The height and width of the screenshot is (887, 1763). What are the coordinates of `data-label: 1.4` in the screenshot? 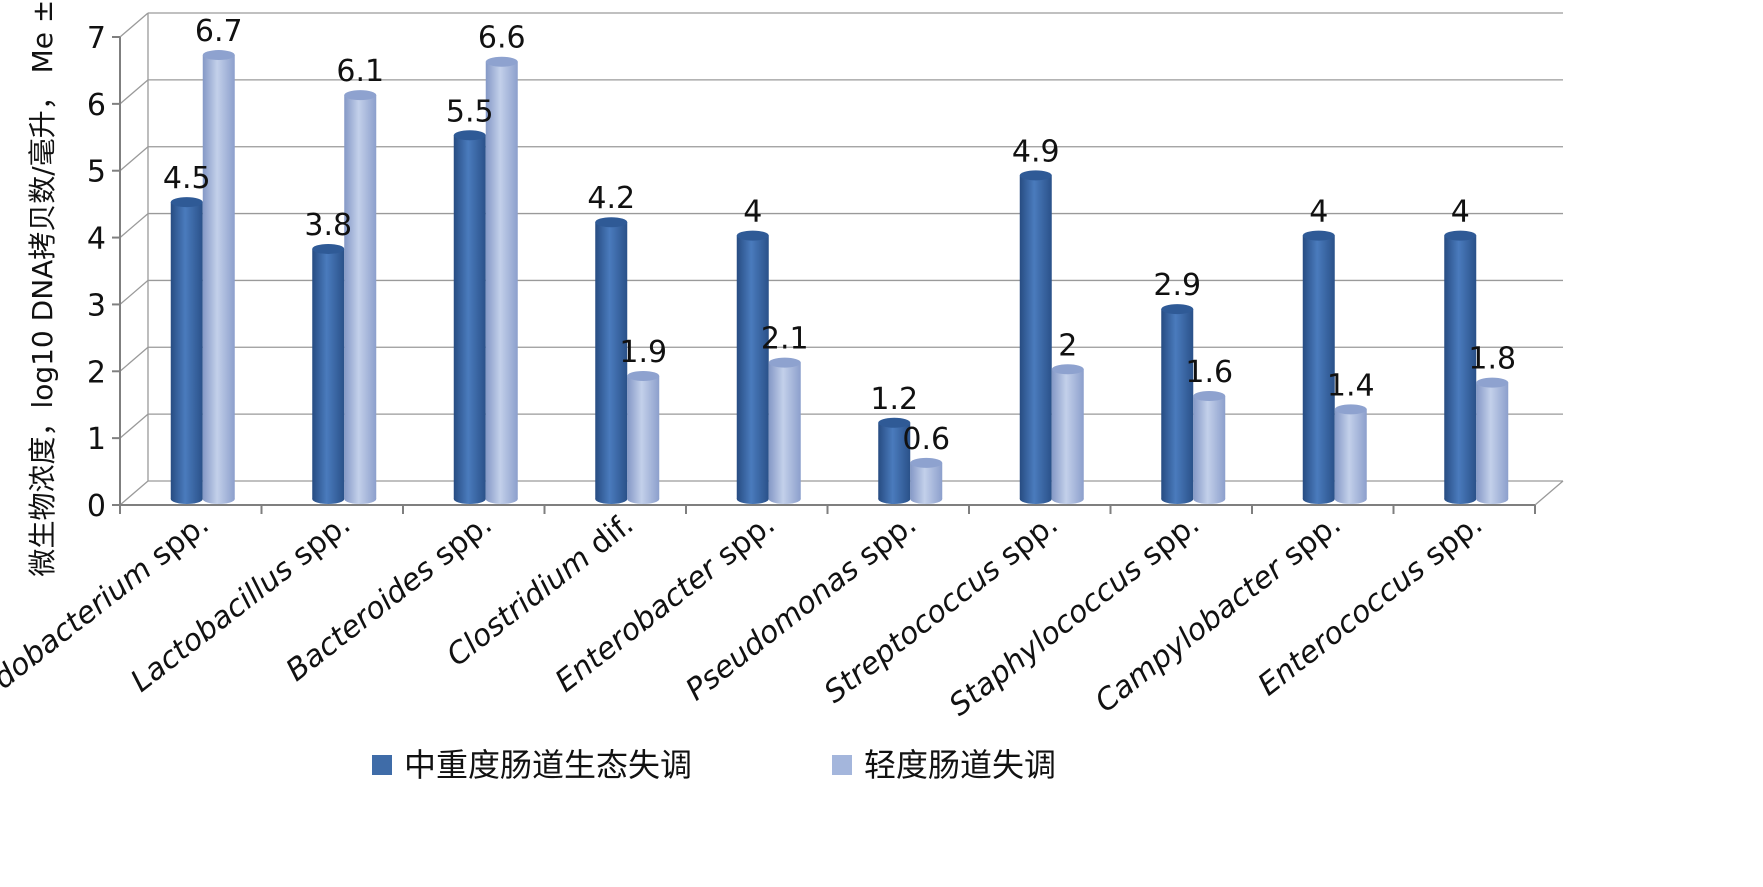 It's located at (1351, 385).